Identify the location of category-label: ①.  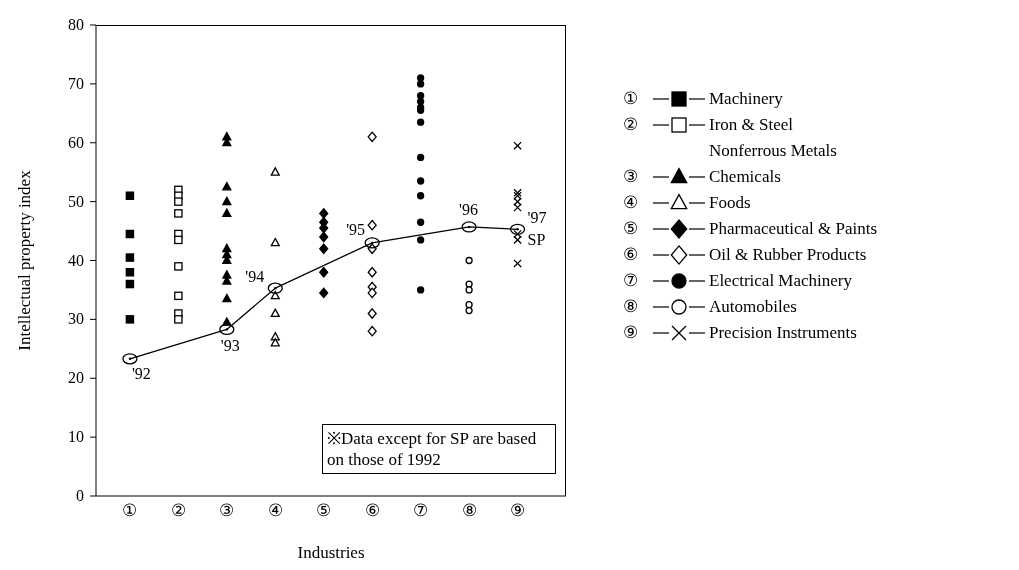
(630, 98).